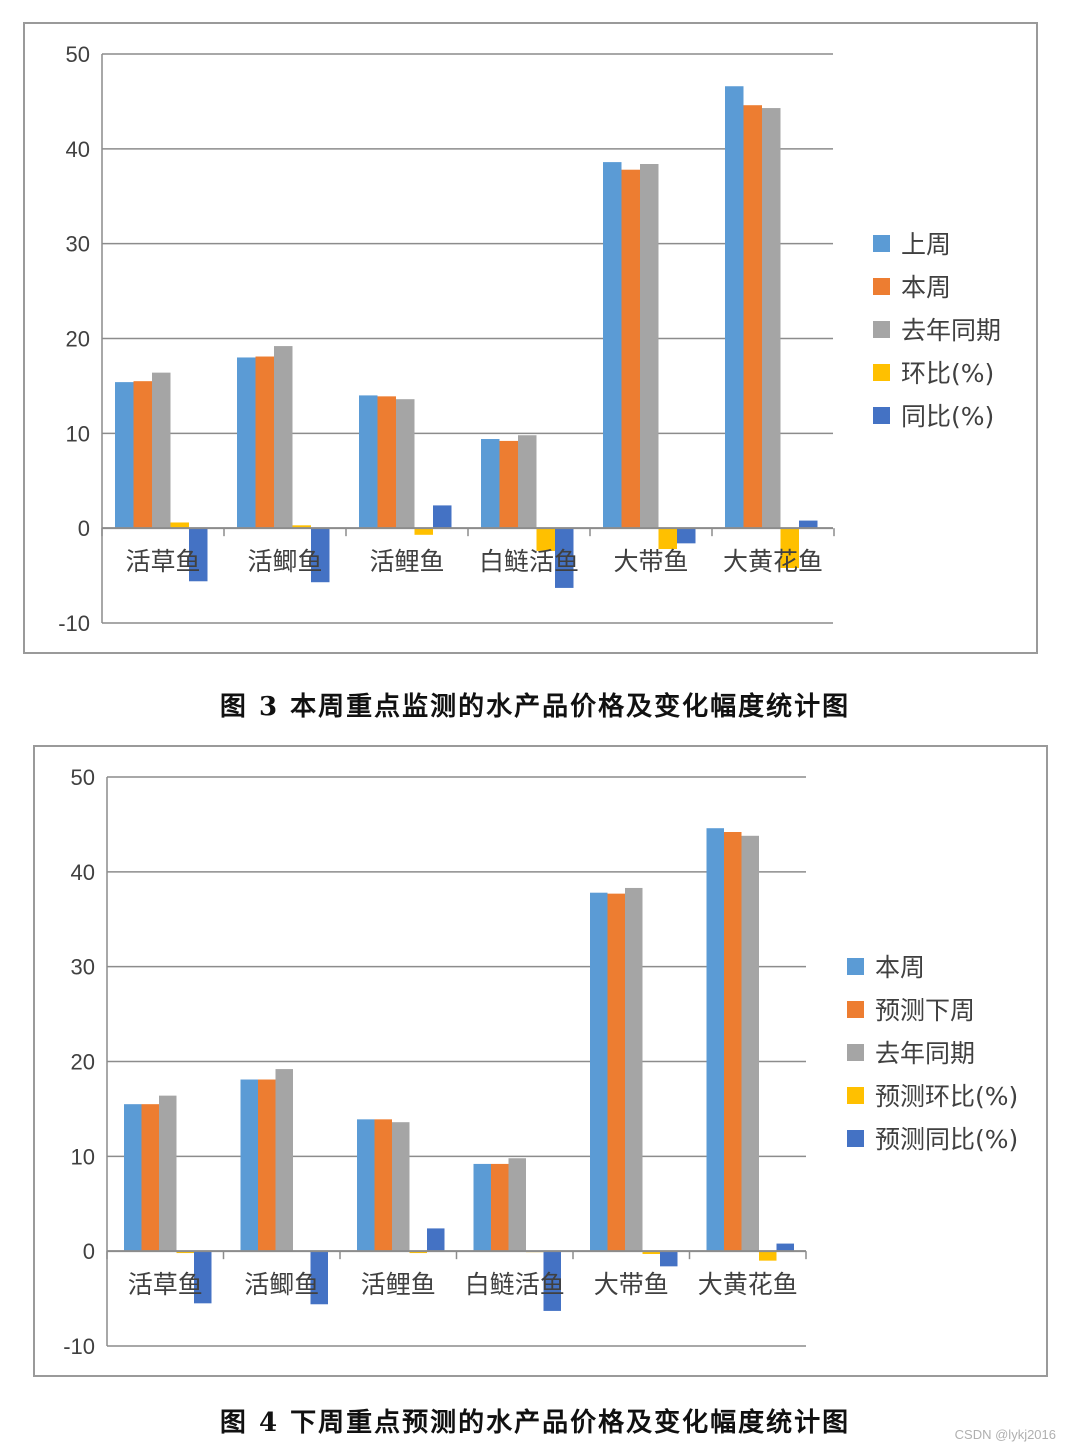 The width and height of the screenshot is (1070, 1450). Describe the element at coordinates (947, 416) in the screenshot. I see `legend-label: 同比(%)` at that location.